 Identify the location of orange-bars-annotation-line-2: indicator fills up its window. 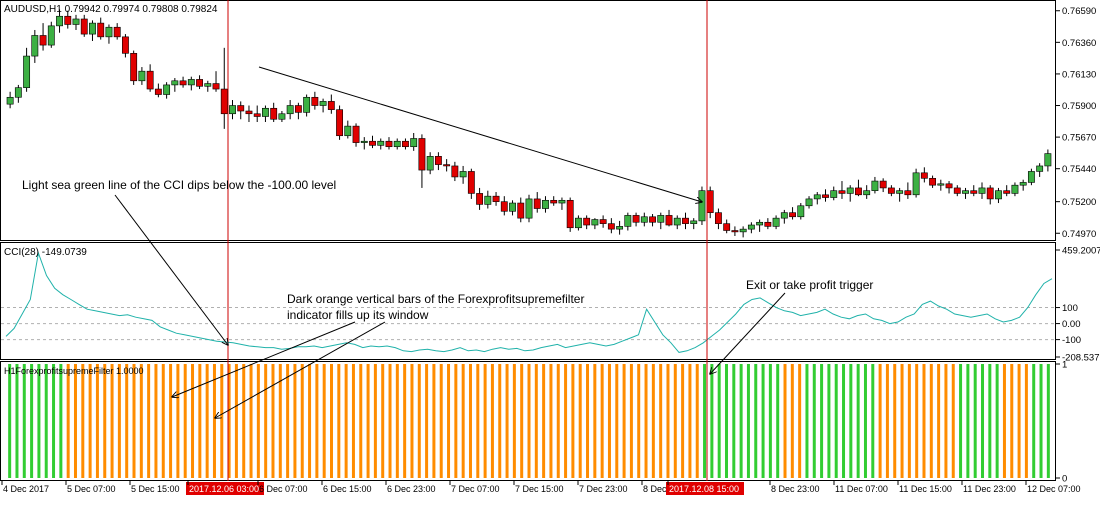
(358, 315).